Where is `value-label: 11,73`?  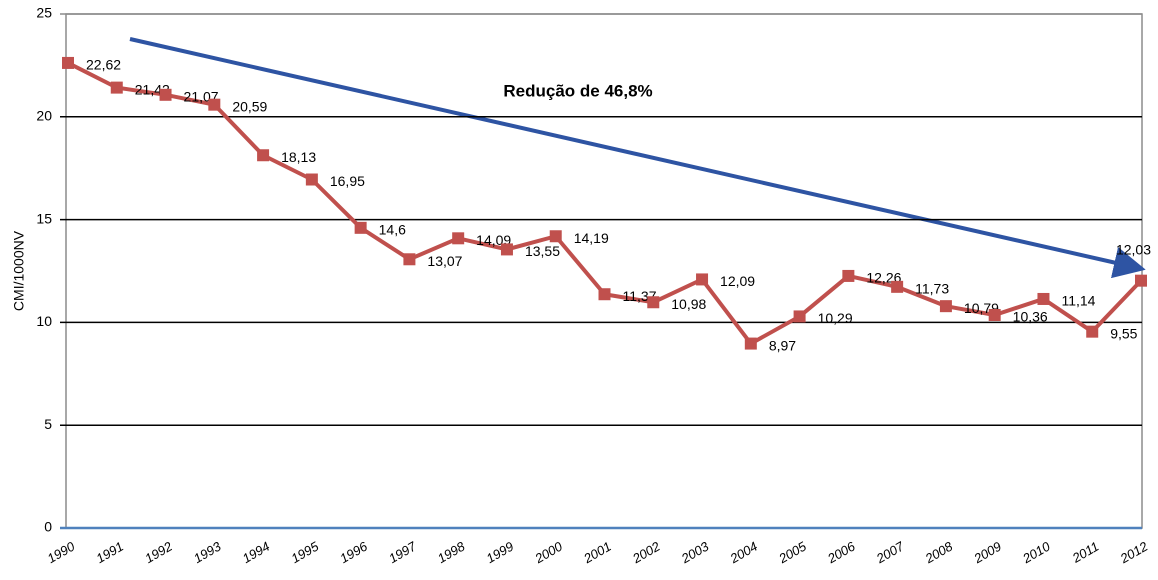
value-label: 11,73 is located at coordinates (932, 289).